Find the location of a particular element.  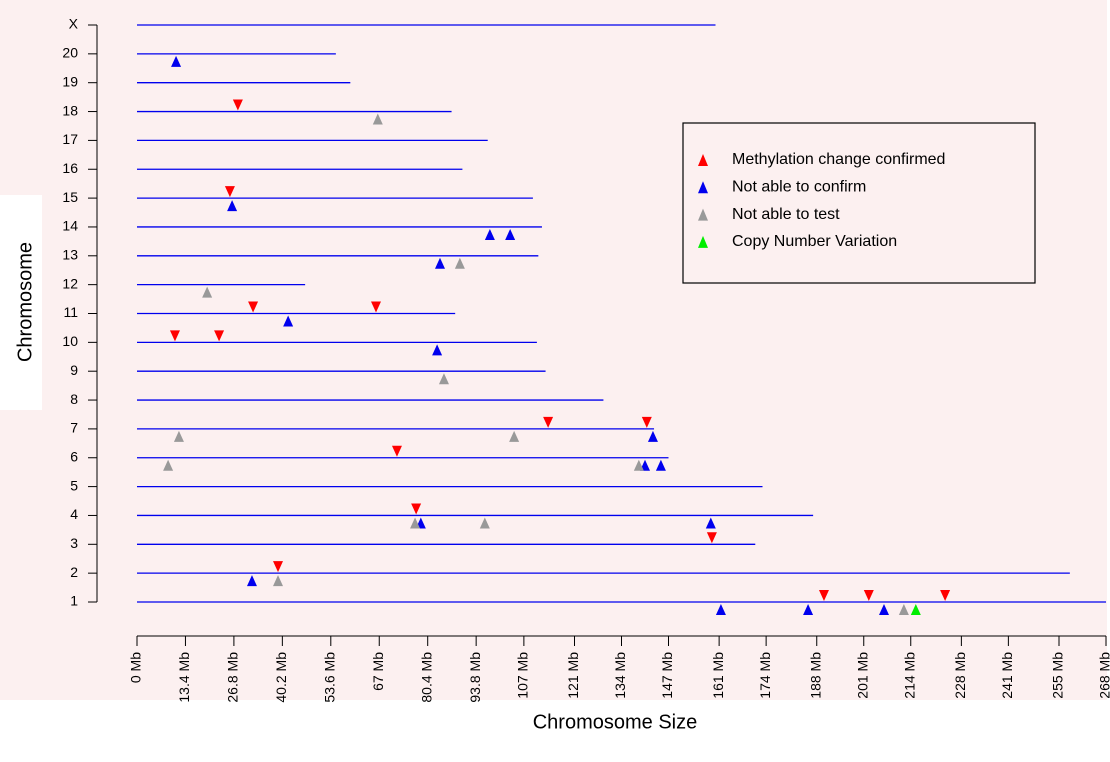

y-tick-label: 10 is located at coordinates (70, 341).